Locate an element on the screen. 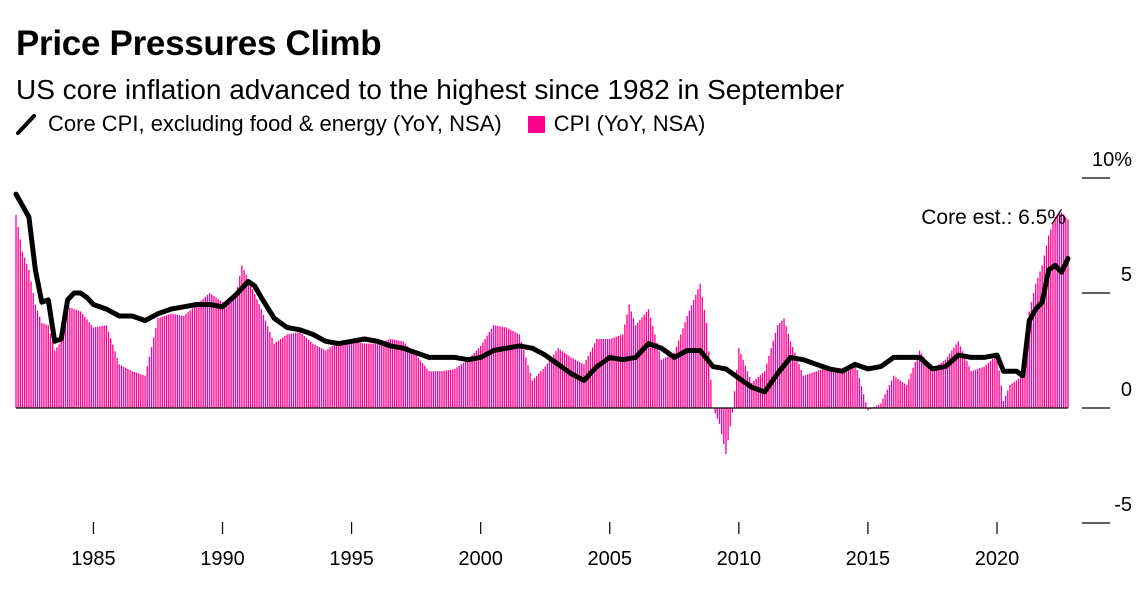 The image size is (1144, 616). x-tick-label: 1985 is located at coordinates (93, 559).